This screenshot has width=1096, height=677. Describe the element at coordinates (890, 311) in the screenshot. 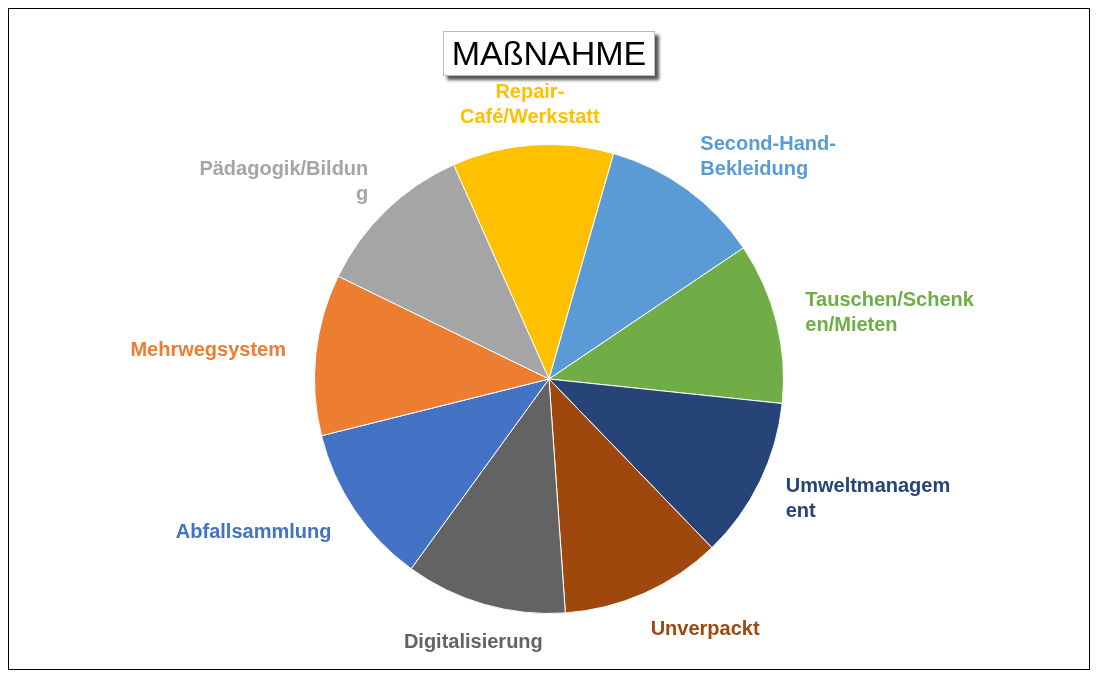

I see `slice-label: Tauschen/Schenken/Mieten` at that location.